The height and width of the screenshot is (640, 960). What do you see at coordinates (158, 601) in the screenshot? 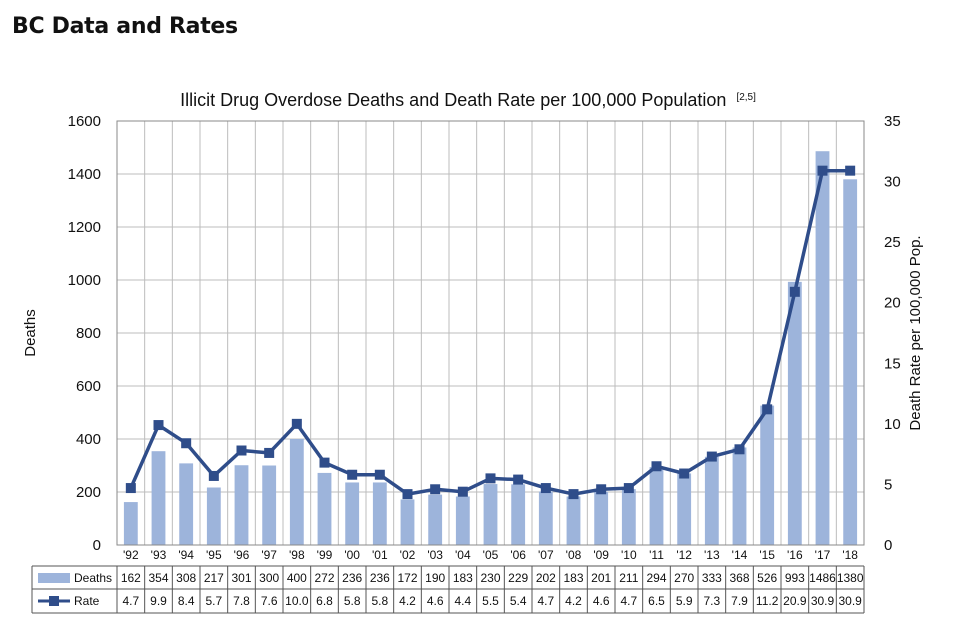
I see `table-cell-rate: 9.9` at bounding box center [158, 601].